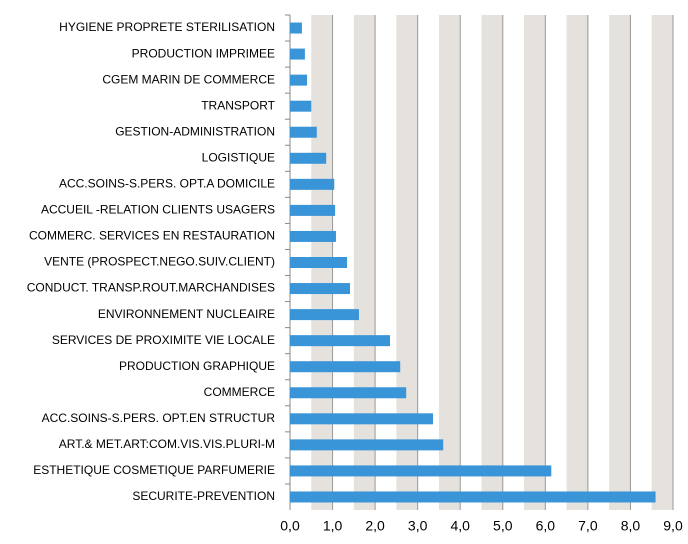  Describe the element at coordinates (290, 526) in the screenshot. I see `x-tick-label: 0,0` at that location.